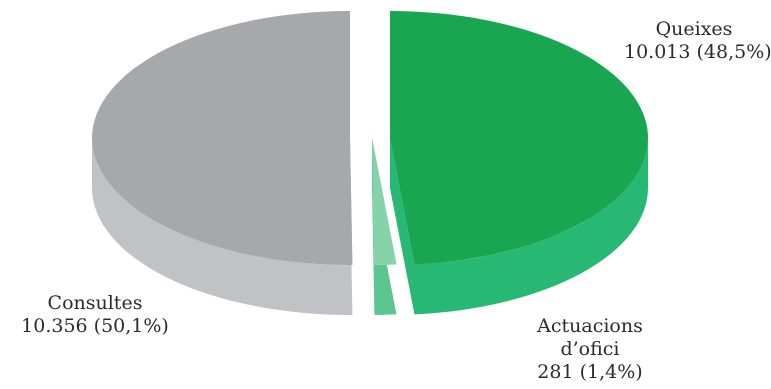 The height and width of the screenshot is (389, 771). Describe the element at coordinates (590, 372) in the screenshot. I see `label-actuacions-ofici-value: 281 (1,4%)` at that location.